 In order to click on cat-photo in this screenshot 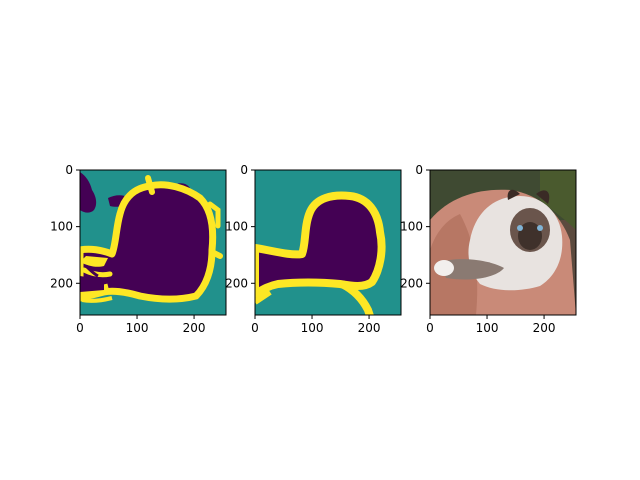, I will do `click(503, 242)`.